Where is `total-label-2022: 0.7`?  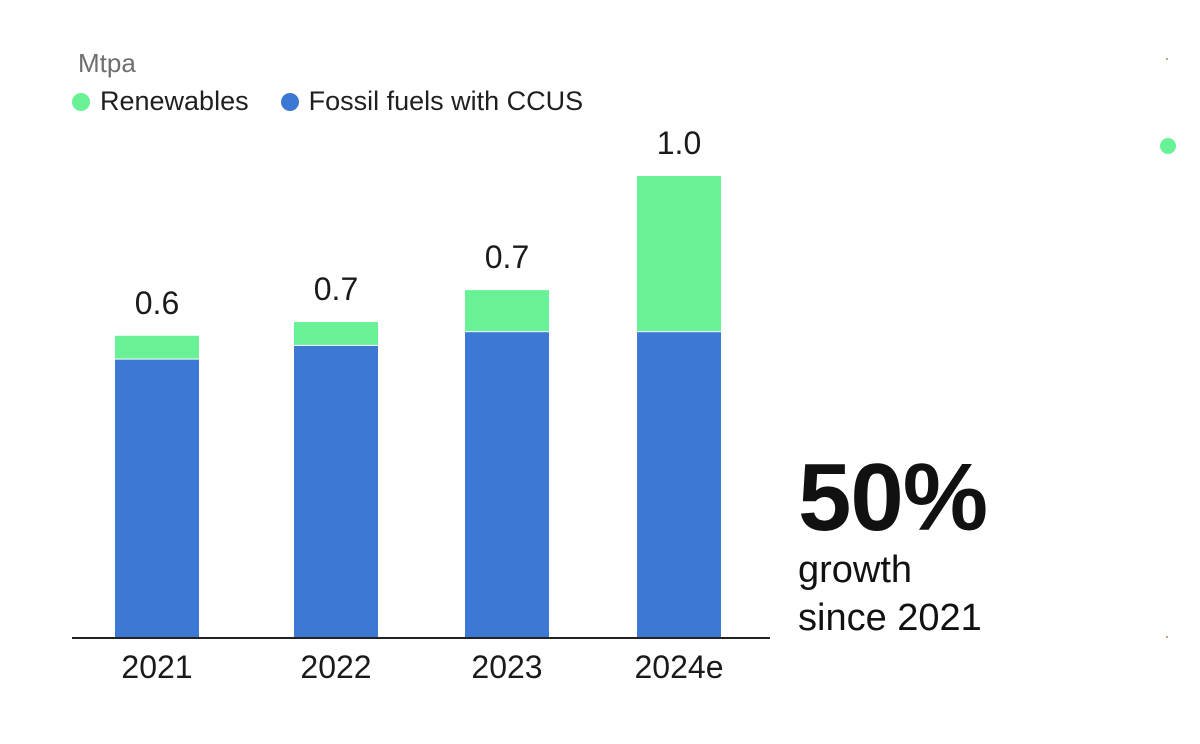 total-label-2022: 0.7 is located at coordinates (336, 289).